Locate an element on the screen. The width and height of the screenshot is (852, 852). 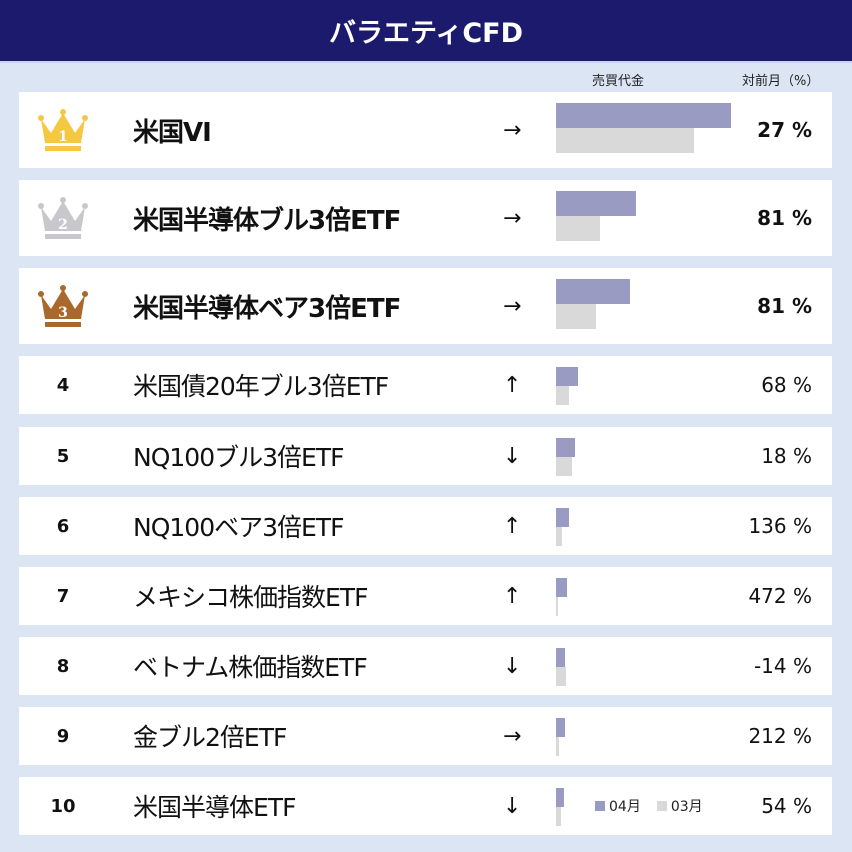
product-name: 金ブル2倍ETF is located at coordinates (210, 737).